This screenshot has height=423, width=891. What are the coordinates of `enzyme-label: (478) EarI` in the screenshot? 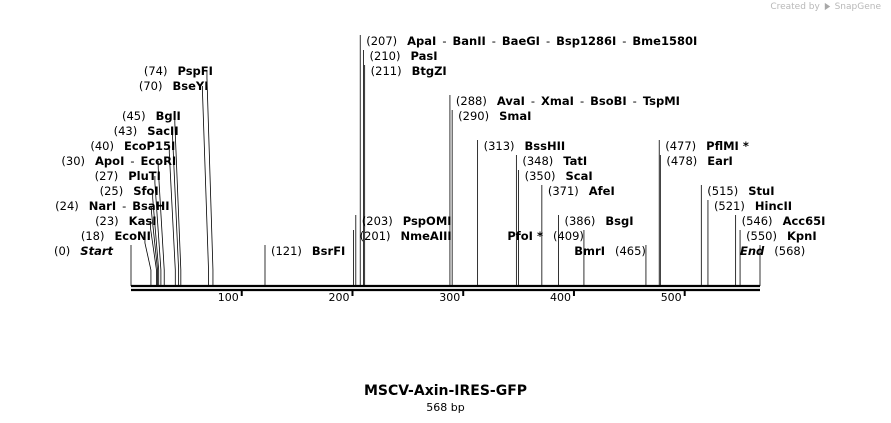 It's located at (699, 161).